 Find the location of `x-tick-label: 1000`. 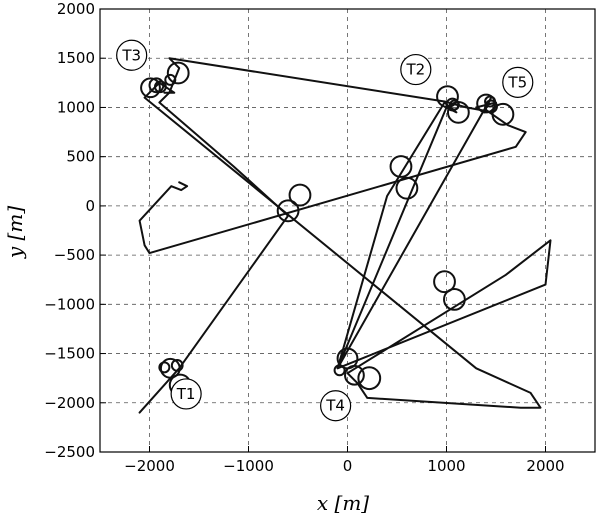

x-tick-label: 1000 is located at coordinates (446, 466).